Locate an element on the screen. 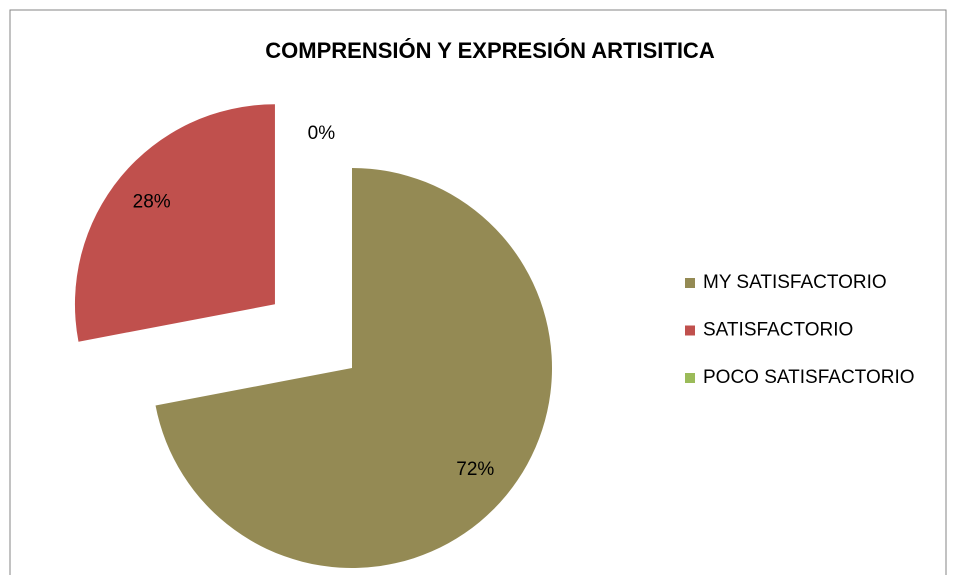 The width and height of the screenshot is (957, 575). legend-label: SATISFACTORIO is located at coordinates (778, 330).